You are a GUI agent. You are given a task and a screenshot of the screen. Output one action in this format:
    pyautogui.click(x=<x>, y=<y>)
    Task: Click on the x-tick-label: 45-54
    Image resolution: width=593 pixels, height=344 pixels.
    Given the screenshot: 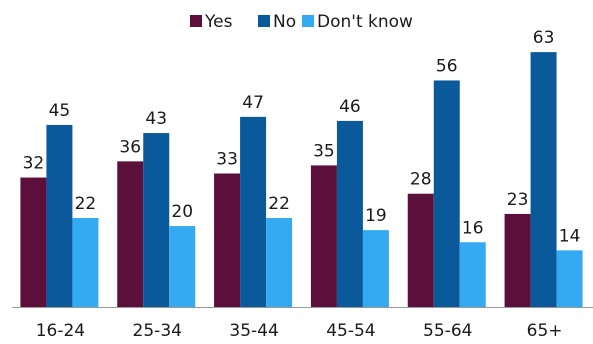 What is the action you would take?
    pyautogui.click(x=350, y=331)
    